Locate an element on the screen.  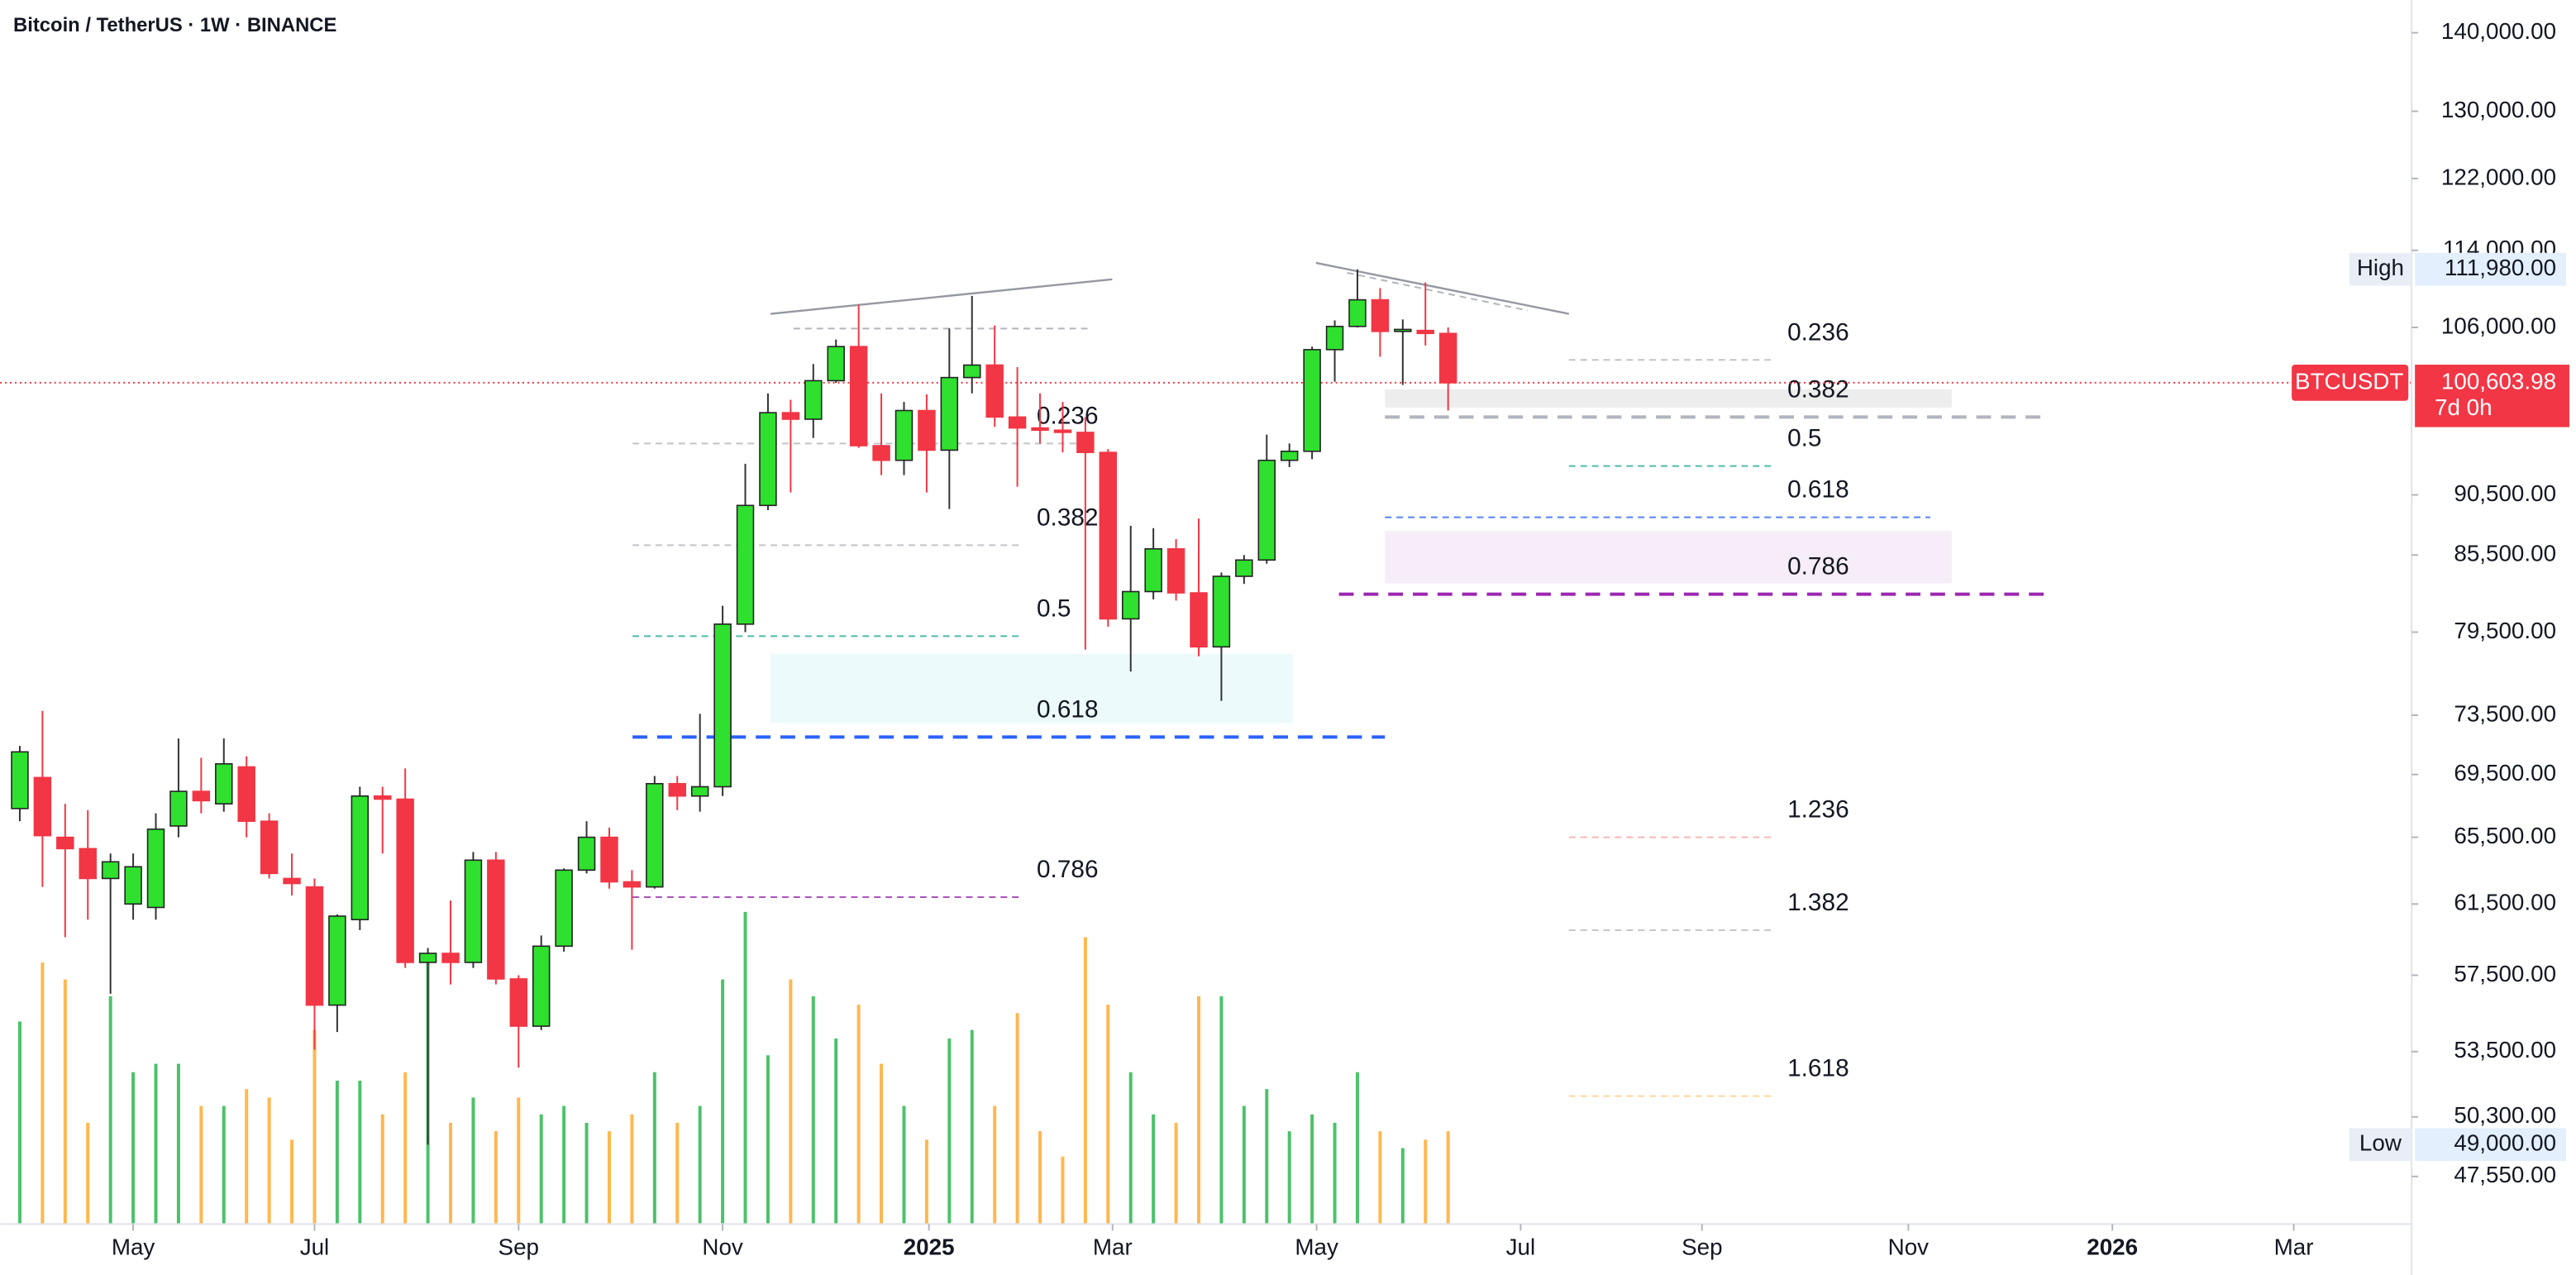
countdown-label: 7d 0h is located at coordinates (2464, 407).